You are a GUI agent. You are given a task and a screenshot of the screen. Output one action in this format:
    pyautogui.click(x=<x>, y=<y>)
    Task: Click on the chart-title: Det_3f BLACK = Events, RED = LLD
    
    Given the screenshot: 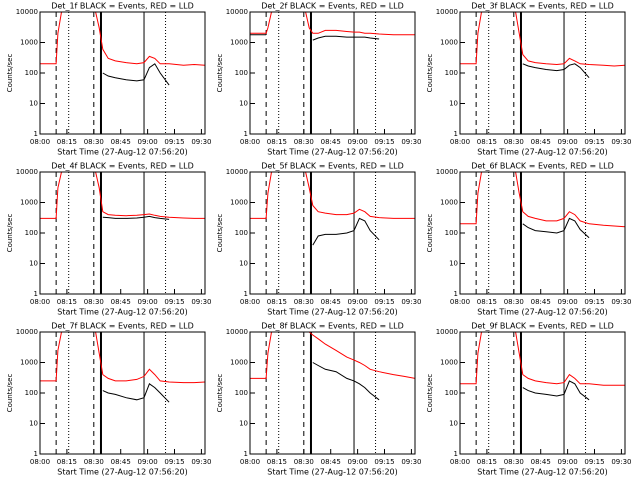 What is the action you would take?
    pyautogui.click(x=542, y=6)
    